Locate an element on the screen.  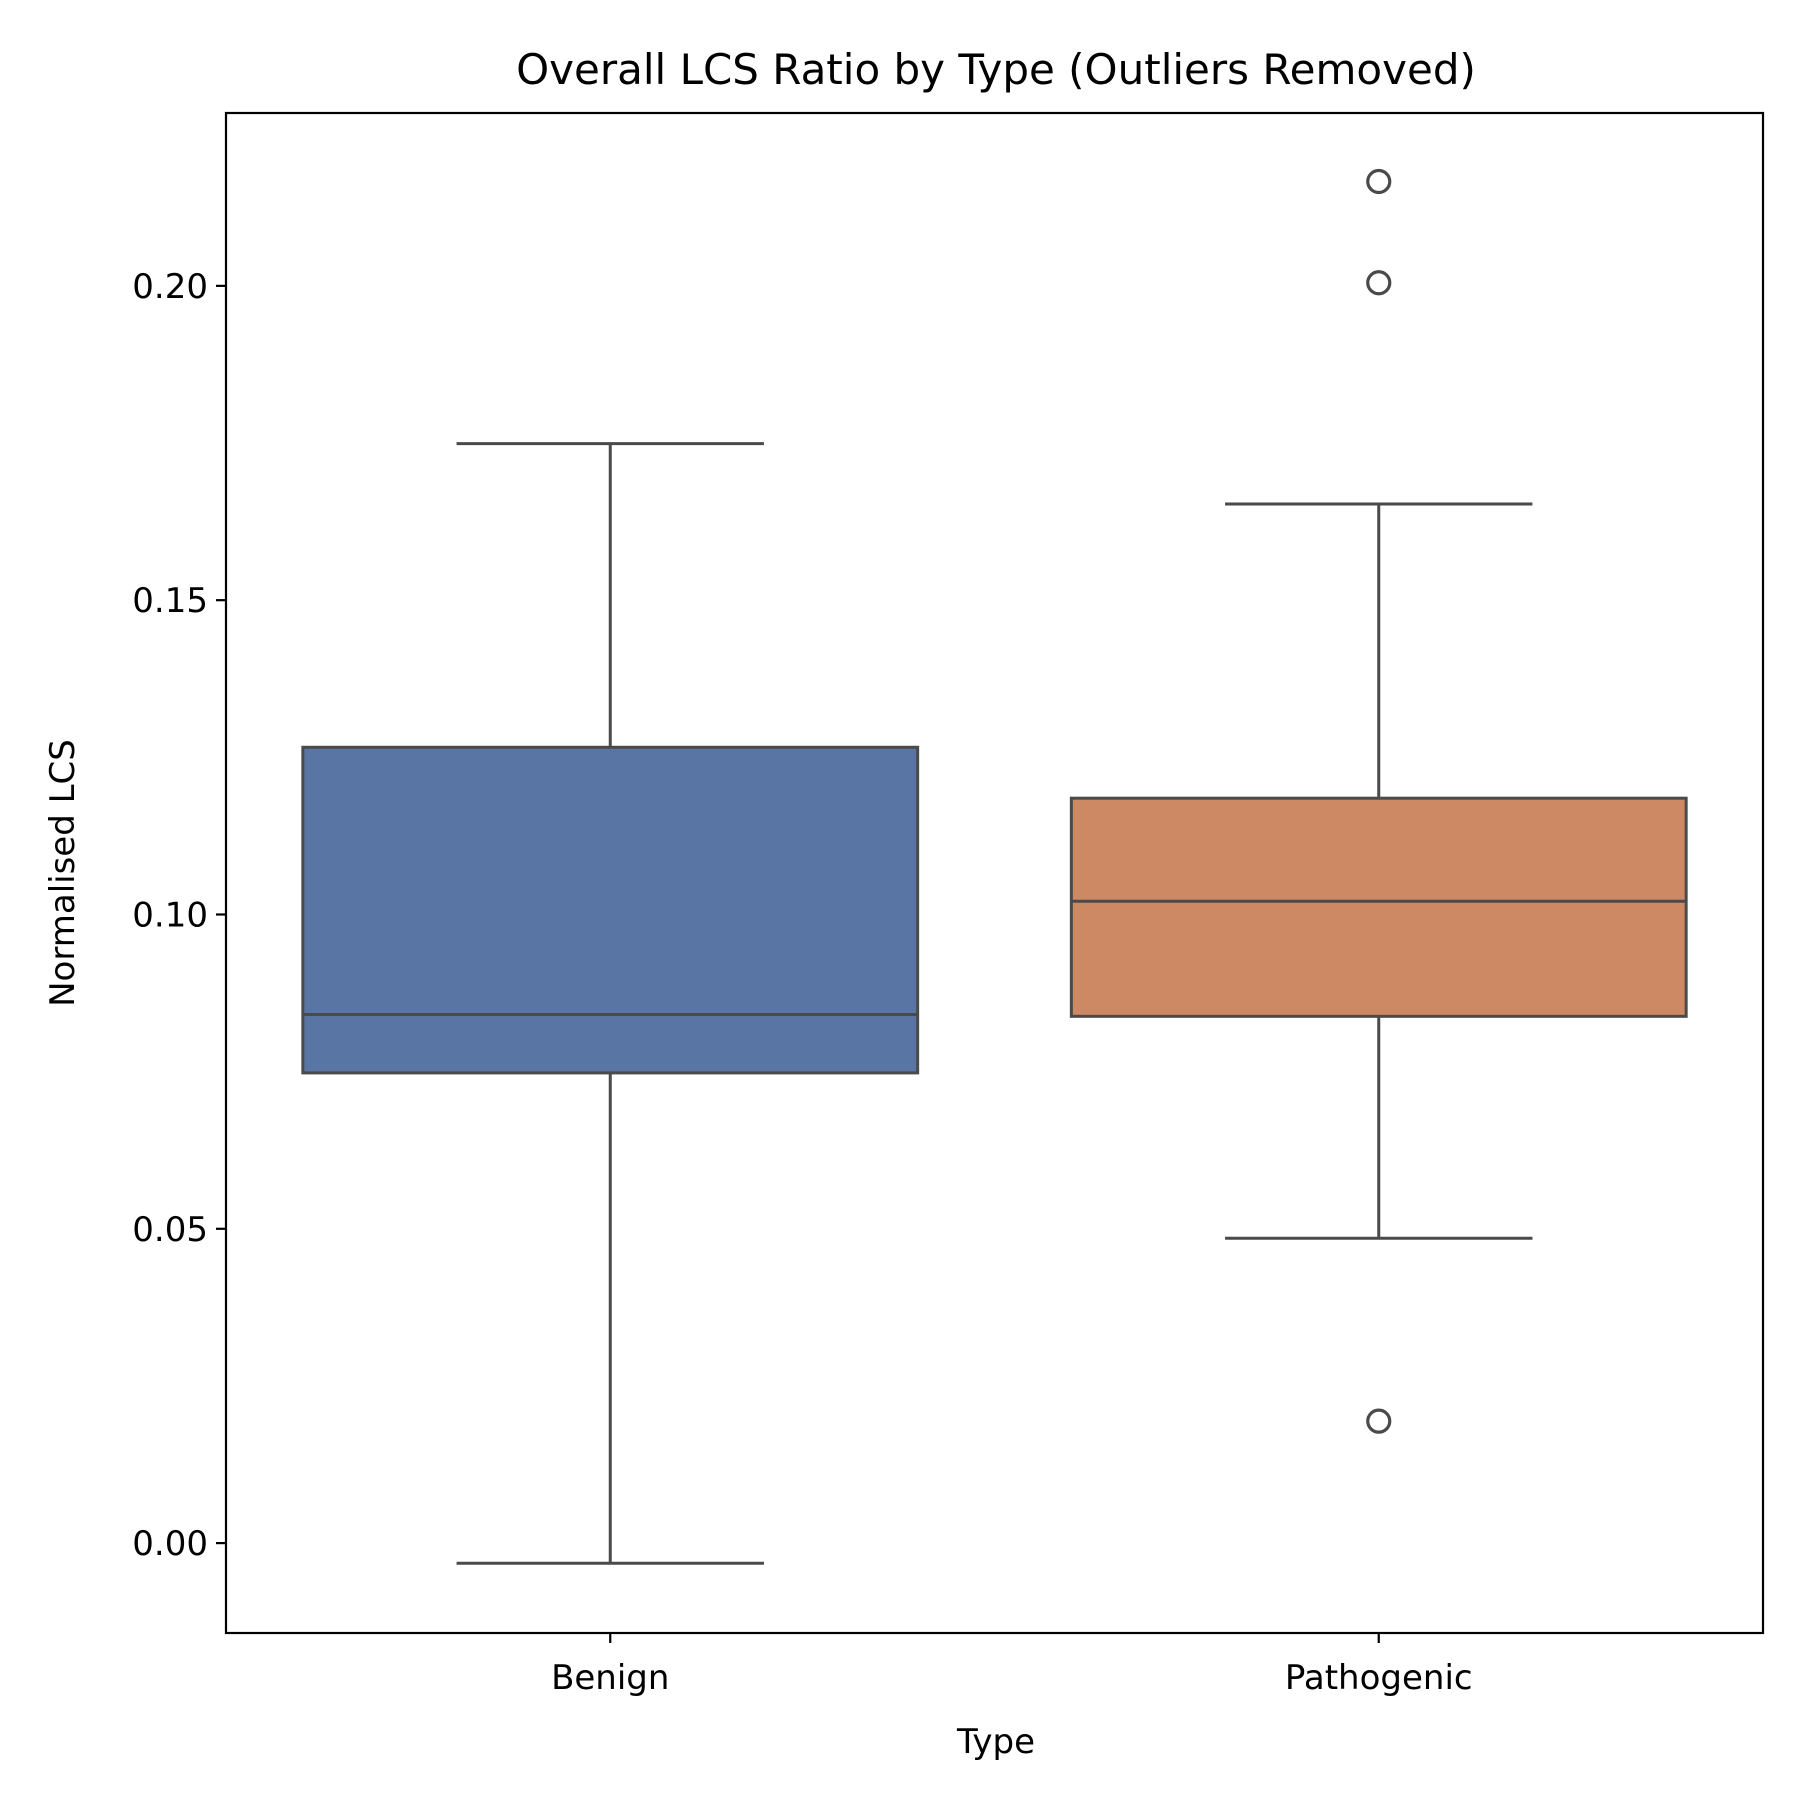
y-tick-label-3: 0.15 is located at coordinates (170, 601).